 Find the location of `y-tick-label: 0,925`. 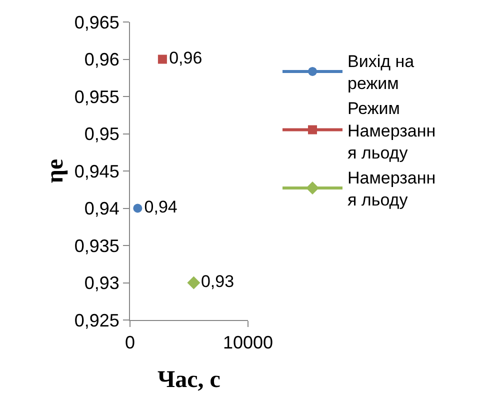

y-tick-label: 0,925 is located at coordinates (97, 320).